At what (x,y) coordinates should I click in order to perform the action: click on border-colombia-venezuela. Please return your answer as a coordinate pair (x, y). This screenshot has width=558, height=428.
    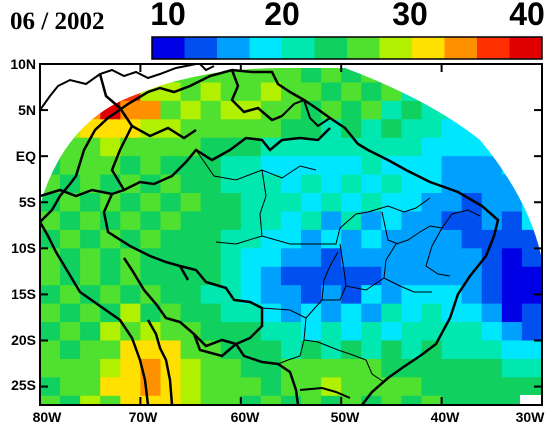
    Looking at the image, I should click on (147, 106).